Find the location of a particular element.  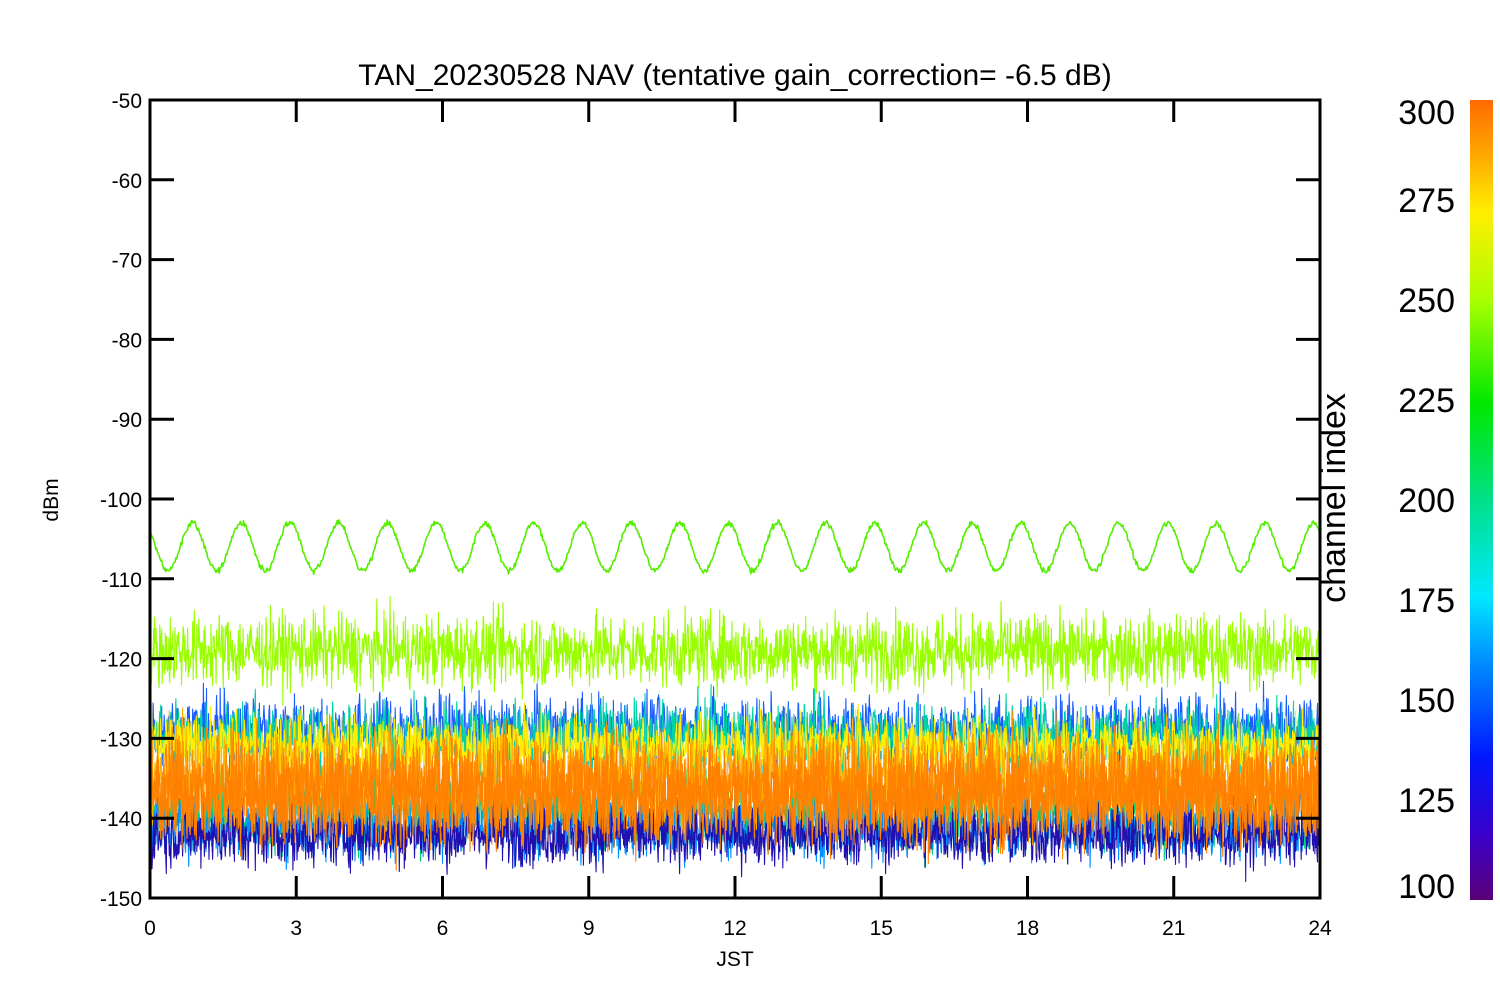

y-tick-label: -150 is located at coordinates (121, 899).